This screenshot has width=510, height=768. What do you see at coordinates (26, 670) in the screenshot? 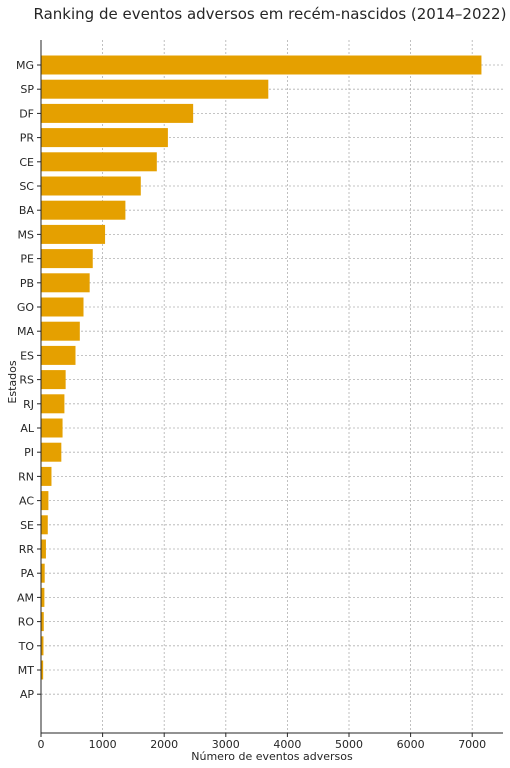
I see `y-tick-label: MT` at bounding box center [26, 670].